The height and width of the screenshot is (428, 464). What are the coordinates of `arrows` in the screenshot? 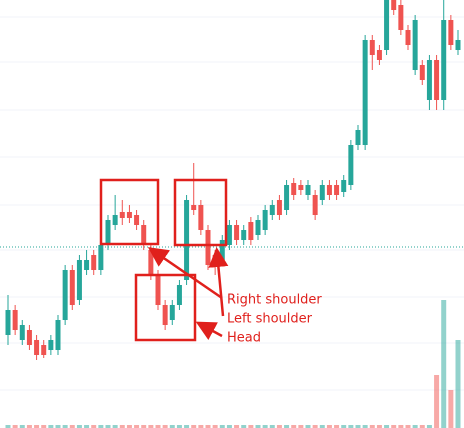 It's located at (188, 293).